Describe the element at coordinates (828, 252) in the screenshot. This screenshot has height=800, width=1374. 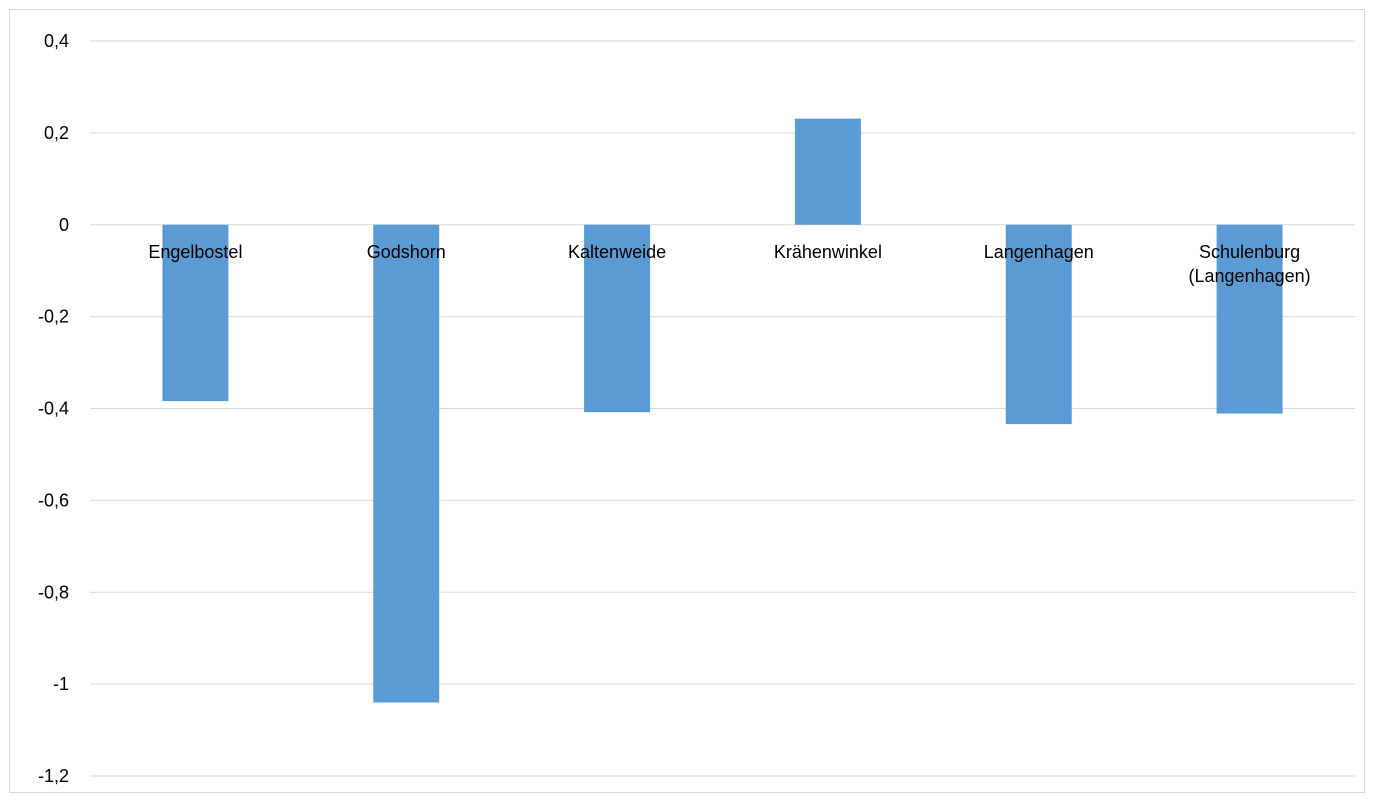
I see `category-label: Krähenwinkel` at that location.